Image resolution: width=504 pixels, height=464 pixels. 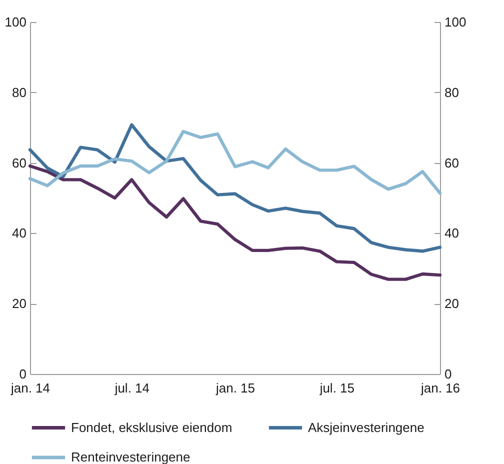 What do you see at coordinates (451, 233) in the screenshot?
I see `y2-tick-label: 40` at bounding box center [451, 233].